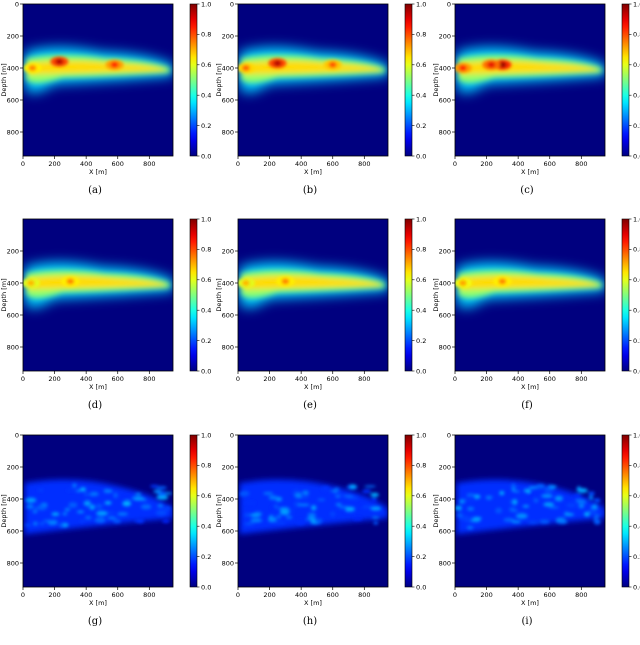 This screenshot has height=645, width=640. Describe the element at coordinates (310, 190) in the screenshot. I see `subfigure-caption: (b)` at that location.